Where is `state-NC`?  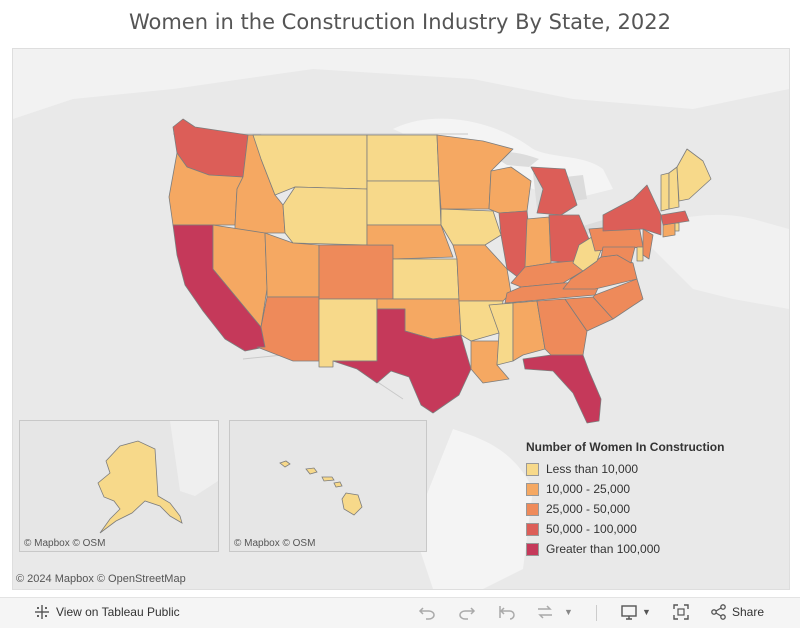 state-NC is located at coordinates (618, 299).